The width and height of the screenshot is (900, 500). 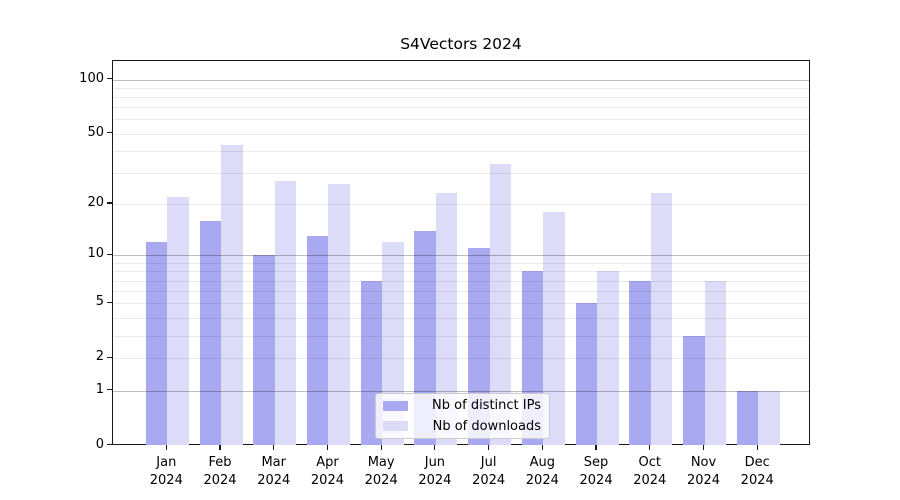 What do you see at coordinates (327, 471) in the screenshot?
I see `x-tick-label: Apr 2024` at bounding box center [327, 471].